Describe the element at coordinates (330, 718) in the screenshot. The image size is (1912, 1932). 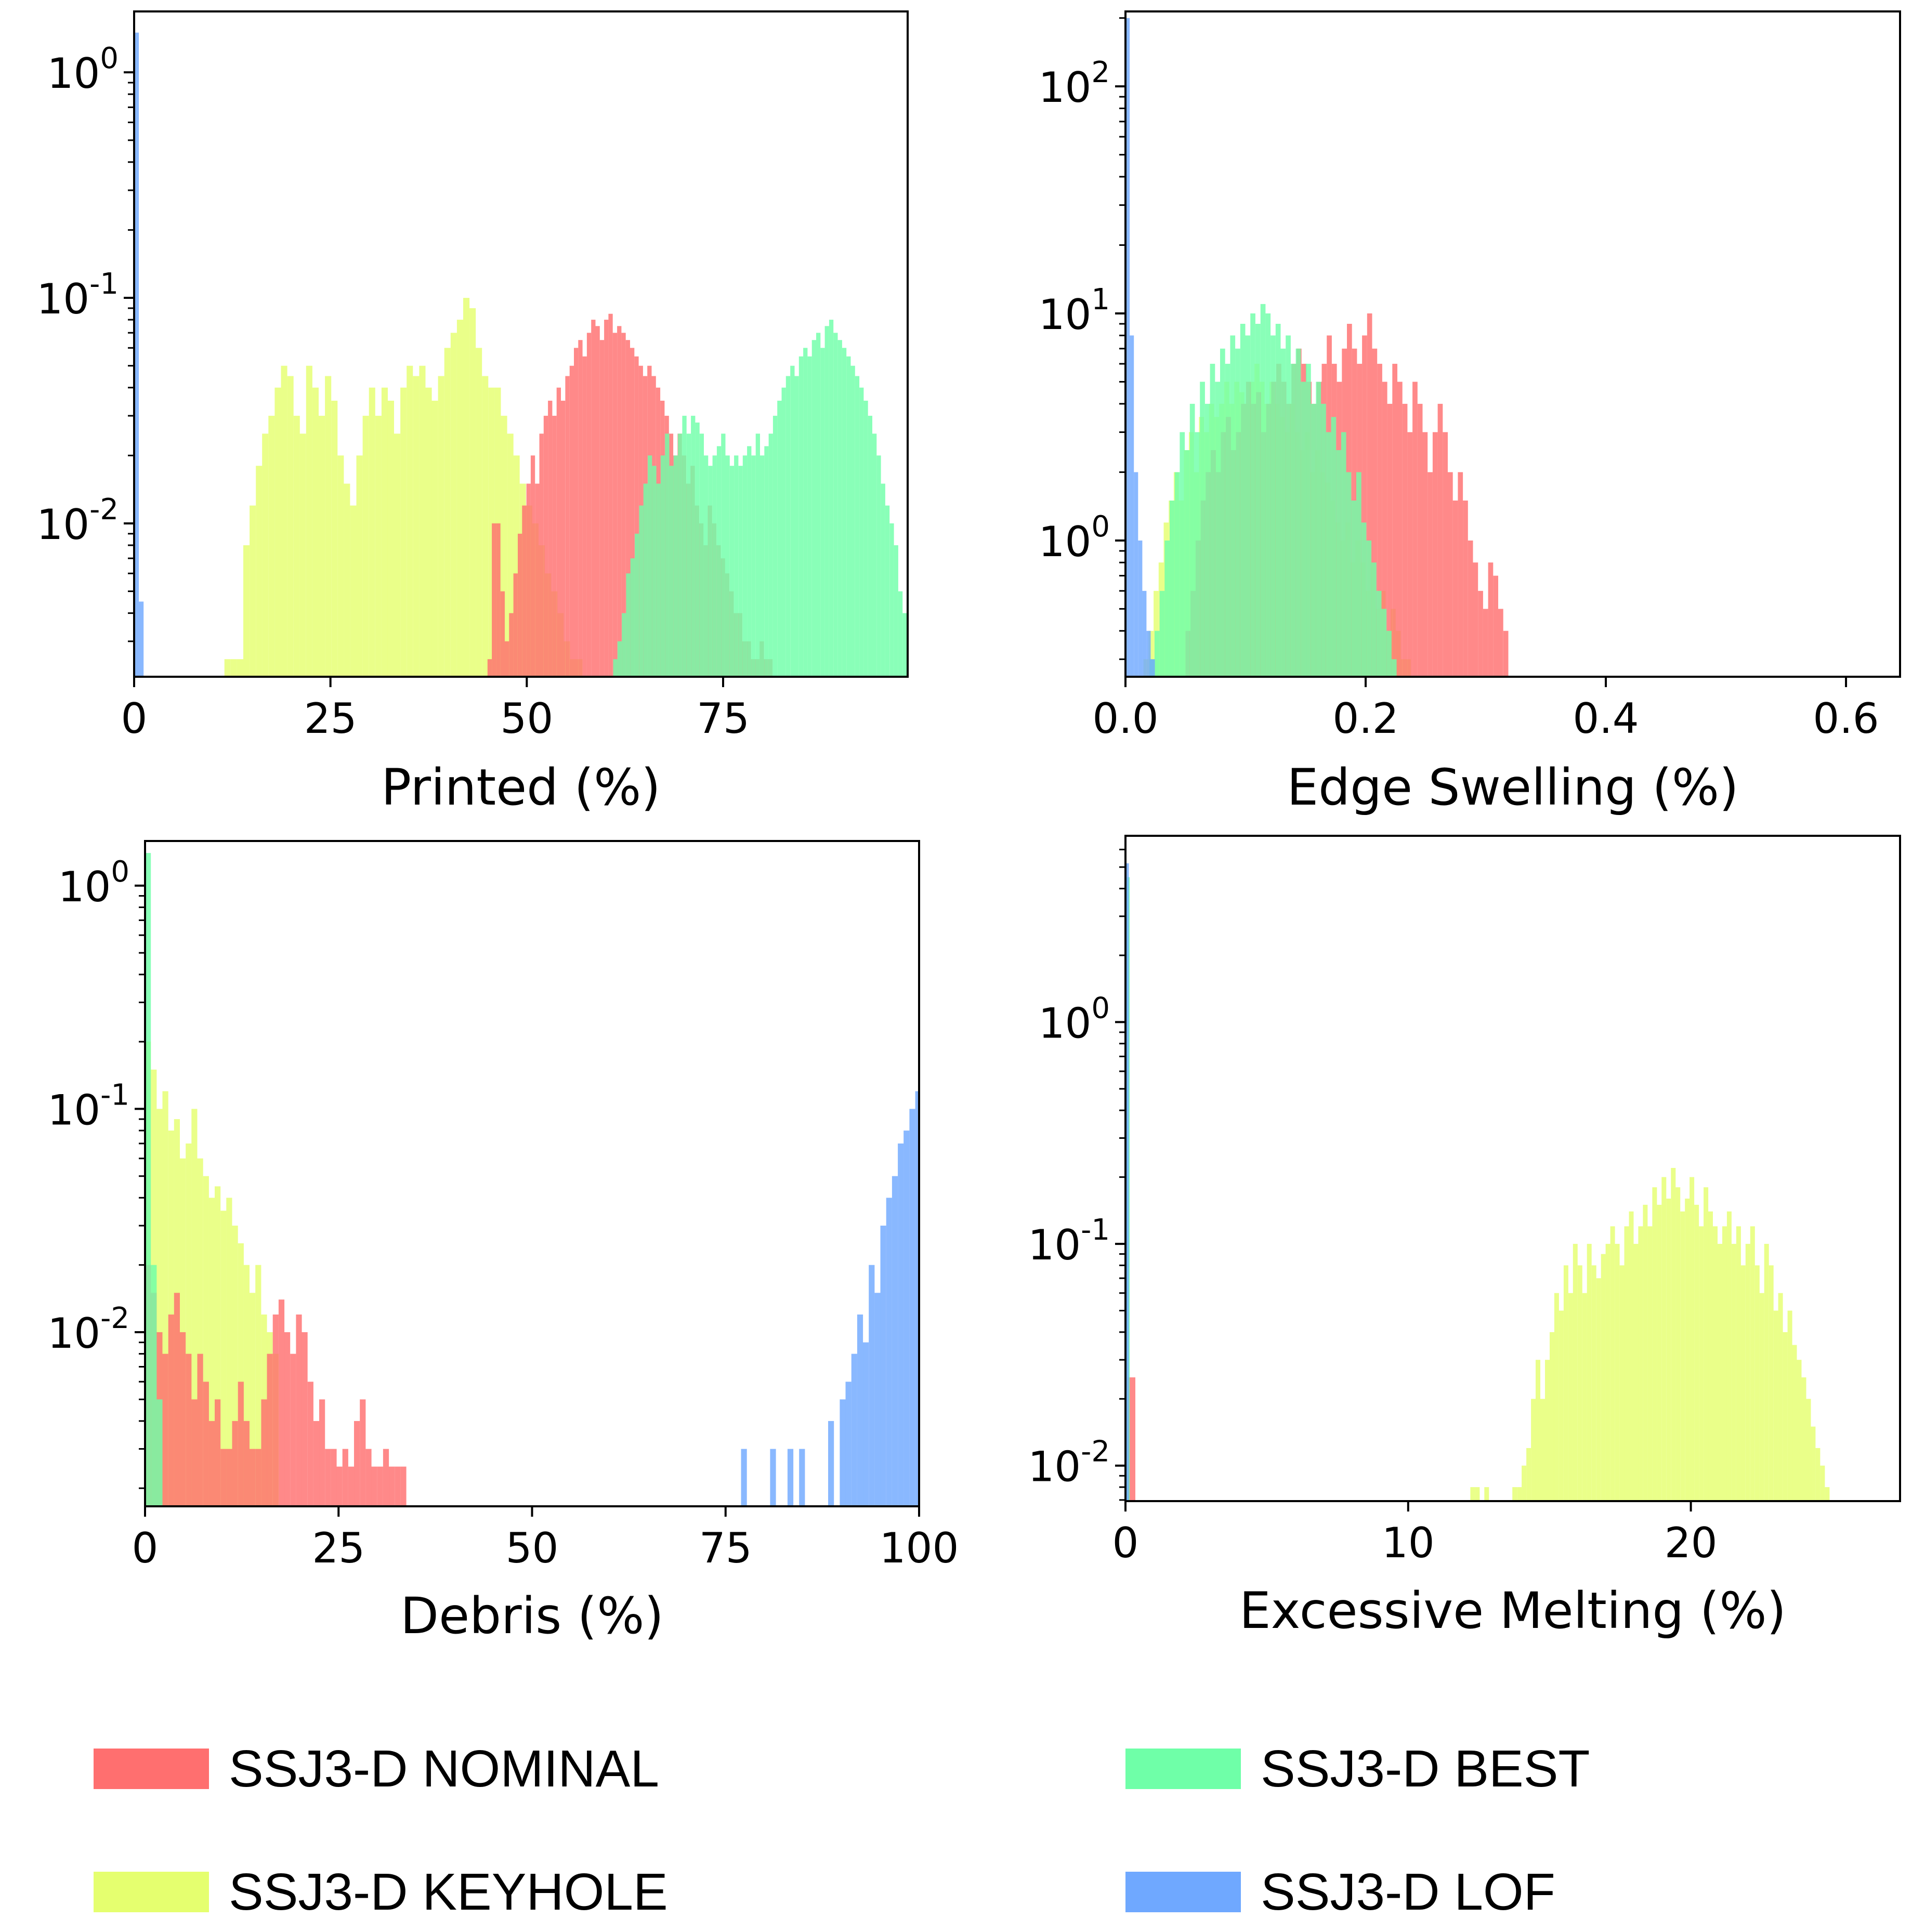
I see `x-tick-label: 25` at that location.